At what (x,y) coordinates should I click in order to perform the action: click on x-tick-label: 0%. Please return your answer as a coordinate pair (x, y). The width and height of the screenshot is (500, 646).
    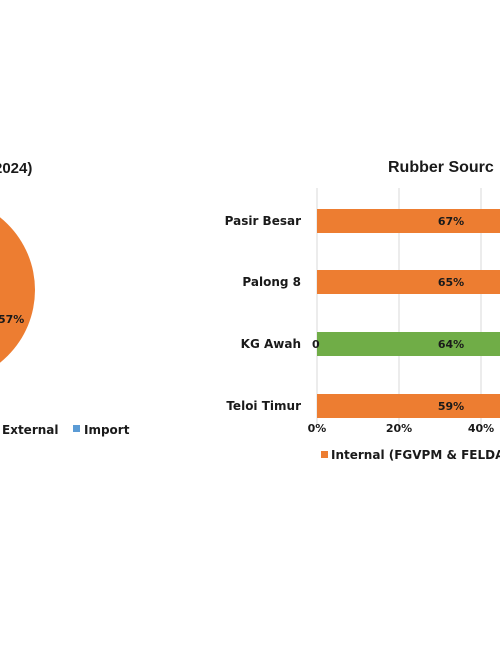
    Looking at the image, I should click on (317, 428).